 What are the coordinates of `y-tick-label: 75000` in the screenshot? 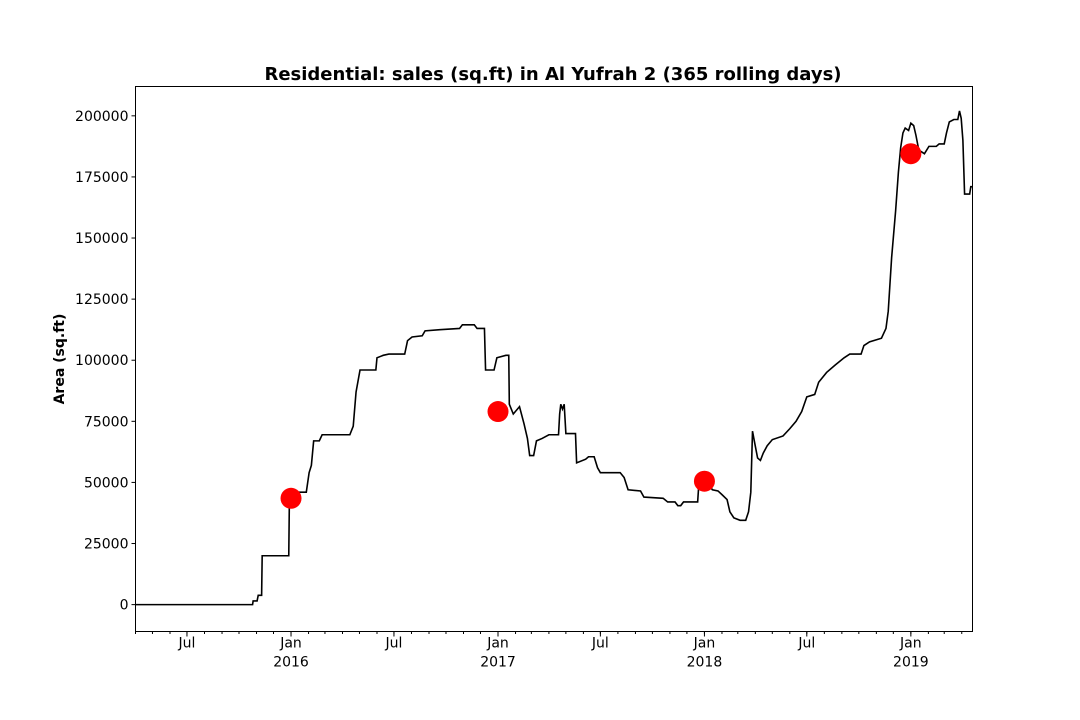 It's located at (106, 422).